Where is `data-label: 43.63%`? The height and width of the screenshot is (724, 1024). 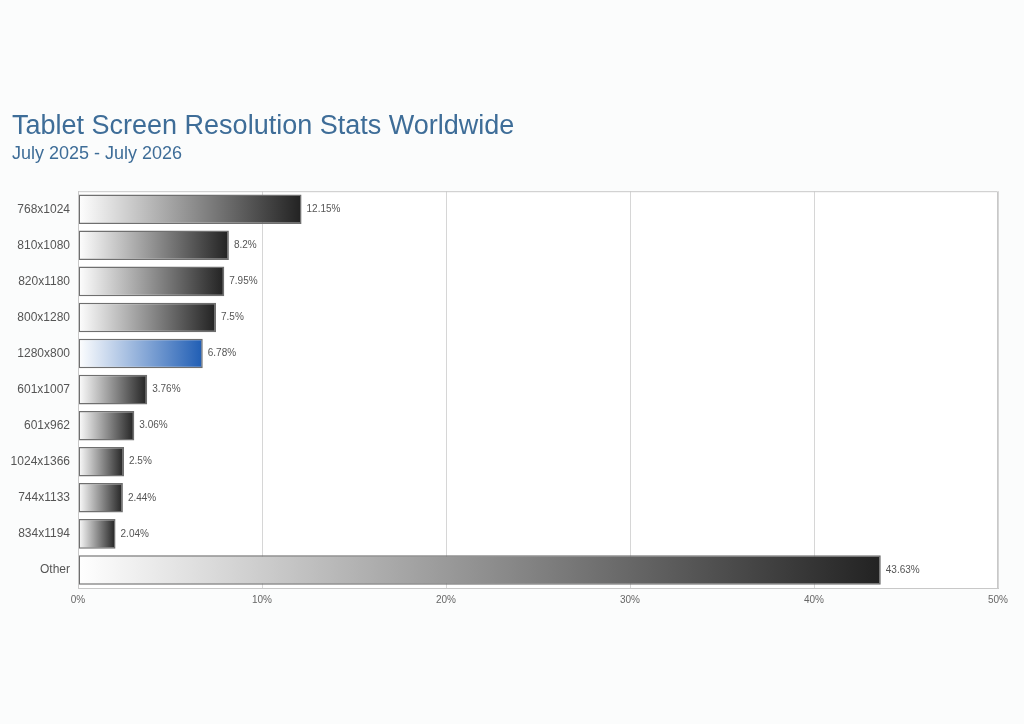 data-label: 43.63% is located at coordinates (902, 569).